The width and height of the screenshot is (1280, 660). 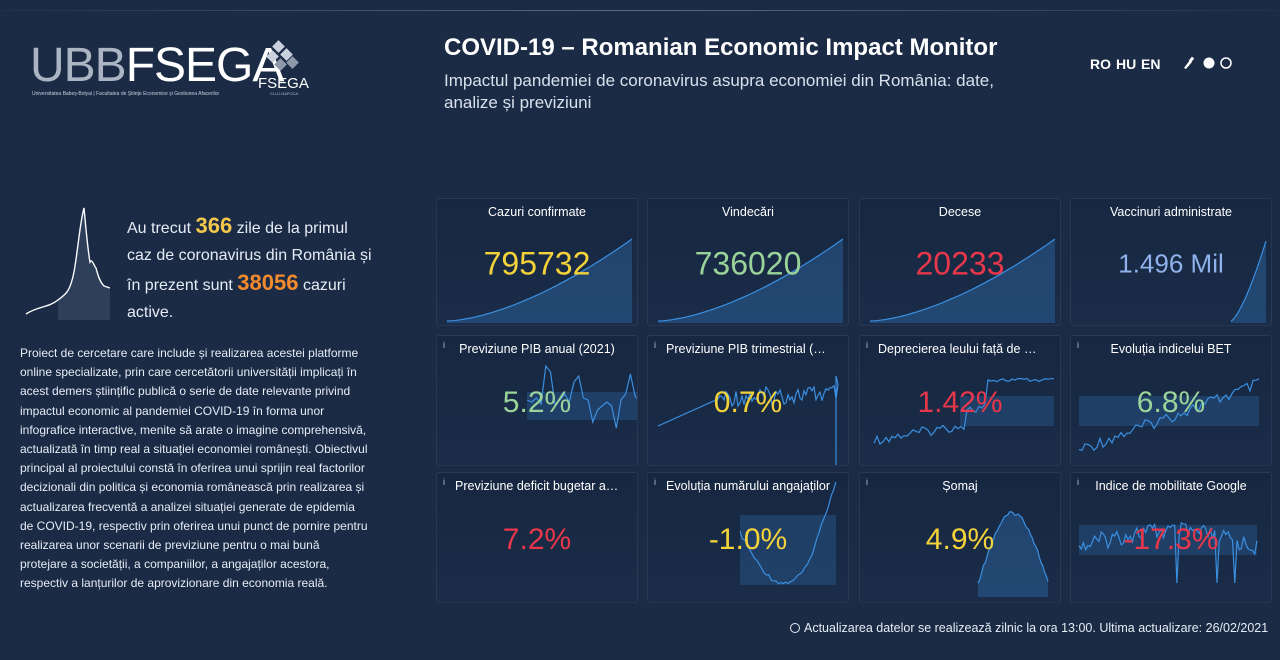 I want to click on indicator-card-deprecierea-leului-fata-de-euro: i Deprecierea leului față de euro 1.42%, so click(x=960, y=400).